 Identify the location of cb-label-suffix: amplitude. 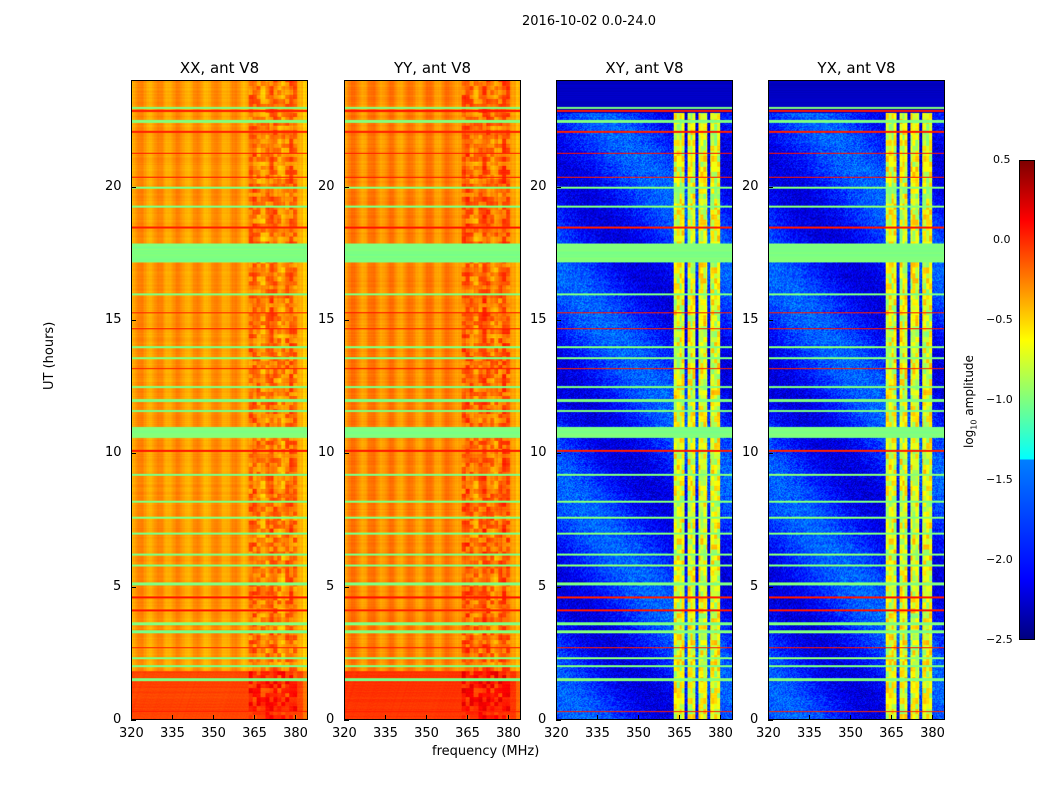
(969, 387).